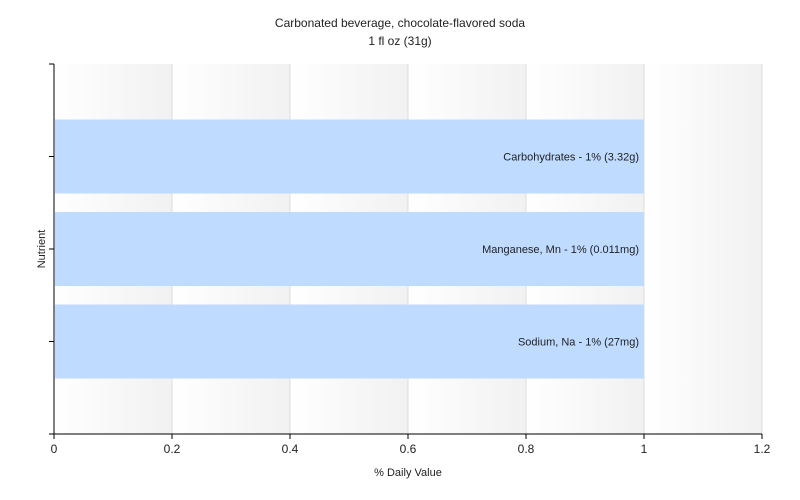 The width and height of the screenshot is (800, 500). Describe the element at coordinates (290, 449) in the screenshot. I see `x-tick-label: 0.4` at that location.